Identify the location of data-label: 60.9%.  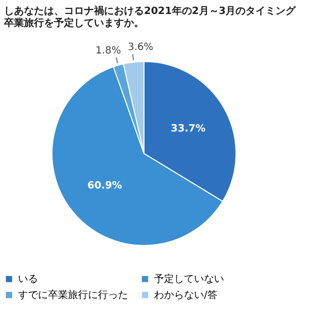
(104, 186).